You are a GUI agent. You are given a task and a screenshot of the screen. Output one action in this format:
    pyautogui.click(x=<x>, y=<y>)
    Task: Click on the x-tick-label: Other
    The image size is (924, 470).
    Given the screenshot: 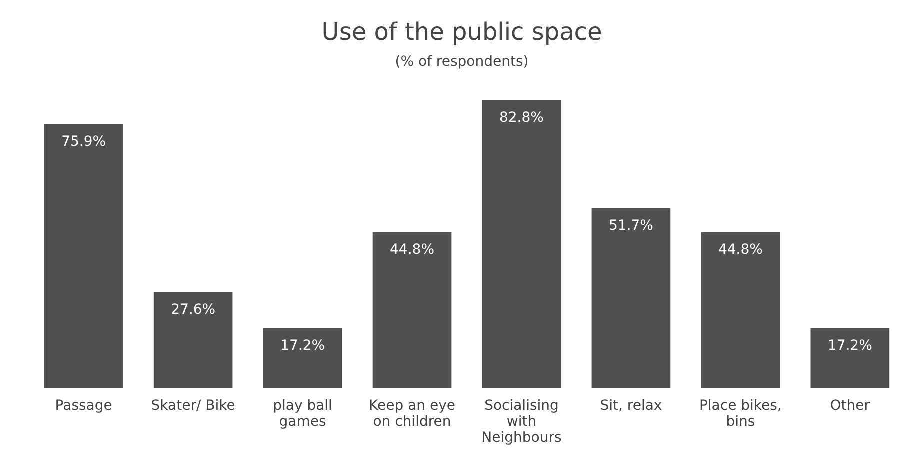 What is the action you would take?
    pyautogui.click(x=850, y=406)
    